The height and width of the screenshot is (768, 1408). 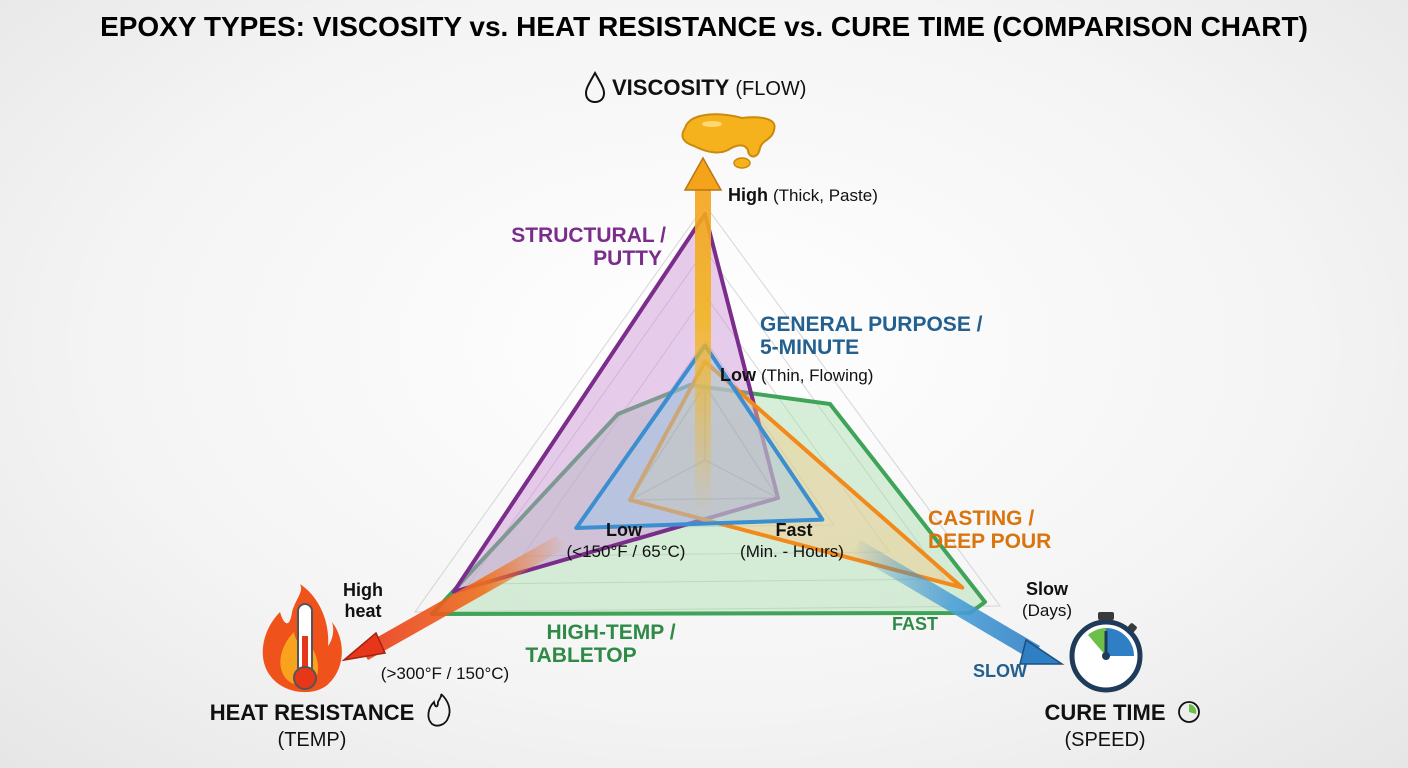 What do you see at coordinates (445, 673) in the screenshot?
I see `heat-high-detail: (>300°F / 150°C)` at bounding box center [445, 673].